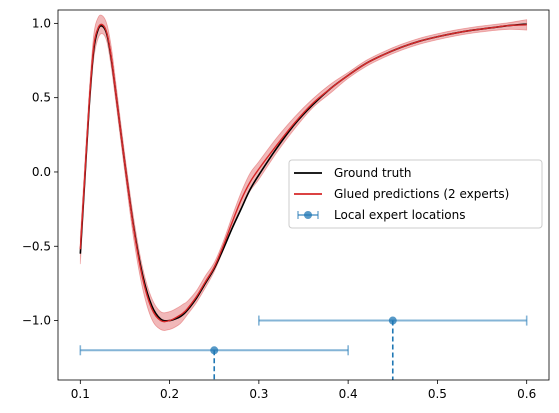 This screenshot has height=413, width=559. I want to click on y-tick-label: −1.0, so click(36, 321).